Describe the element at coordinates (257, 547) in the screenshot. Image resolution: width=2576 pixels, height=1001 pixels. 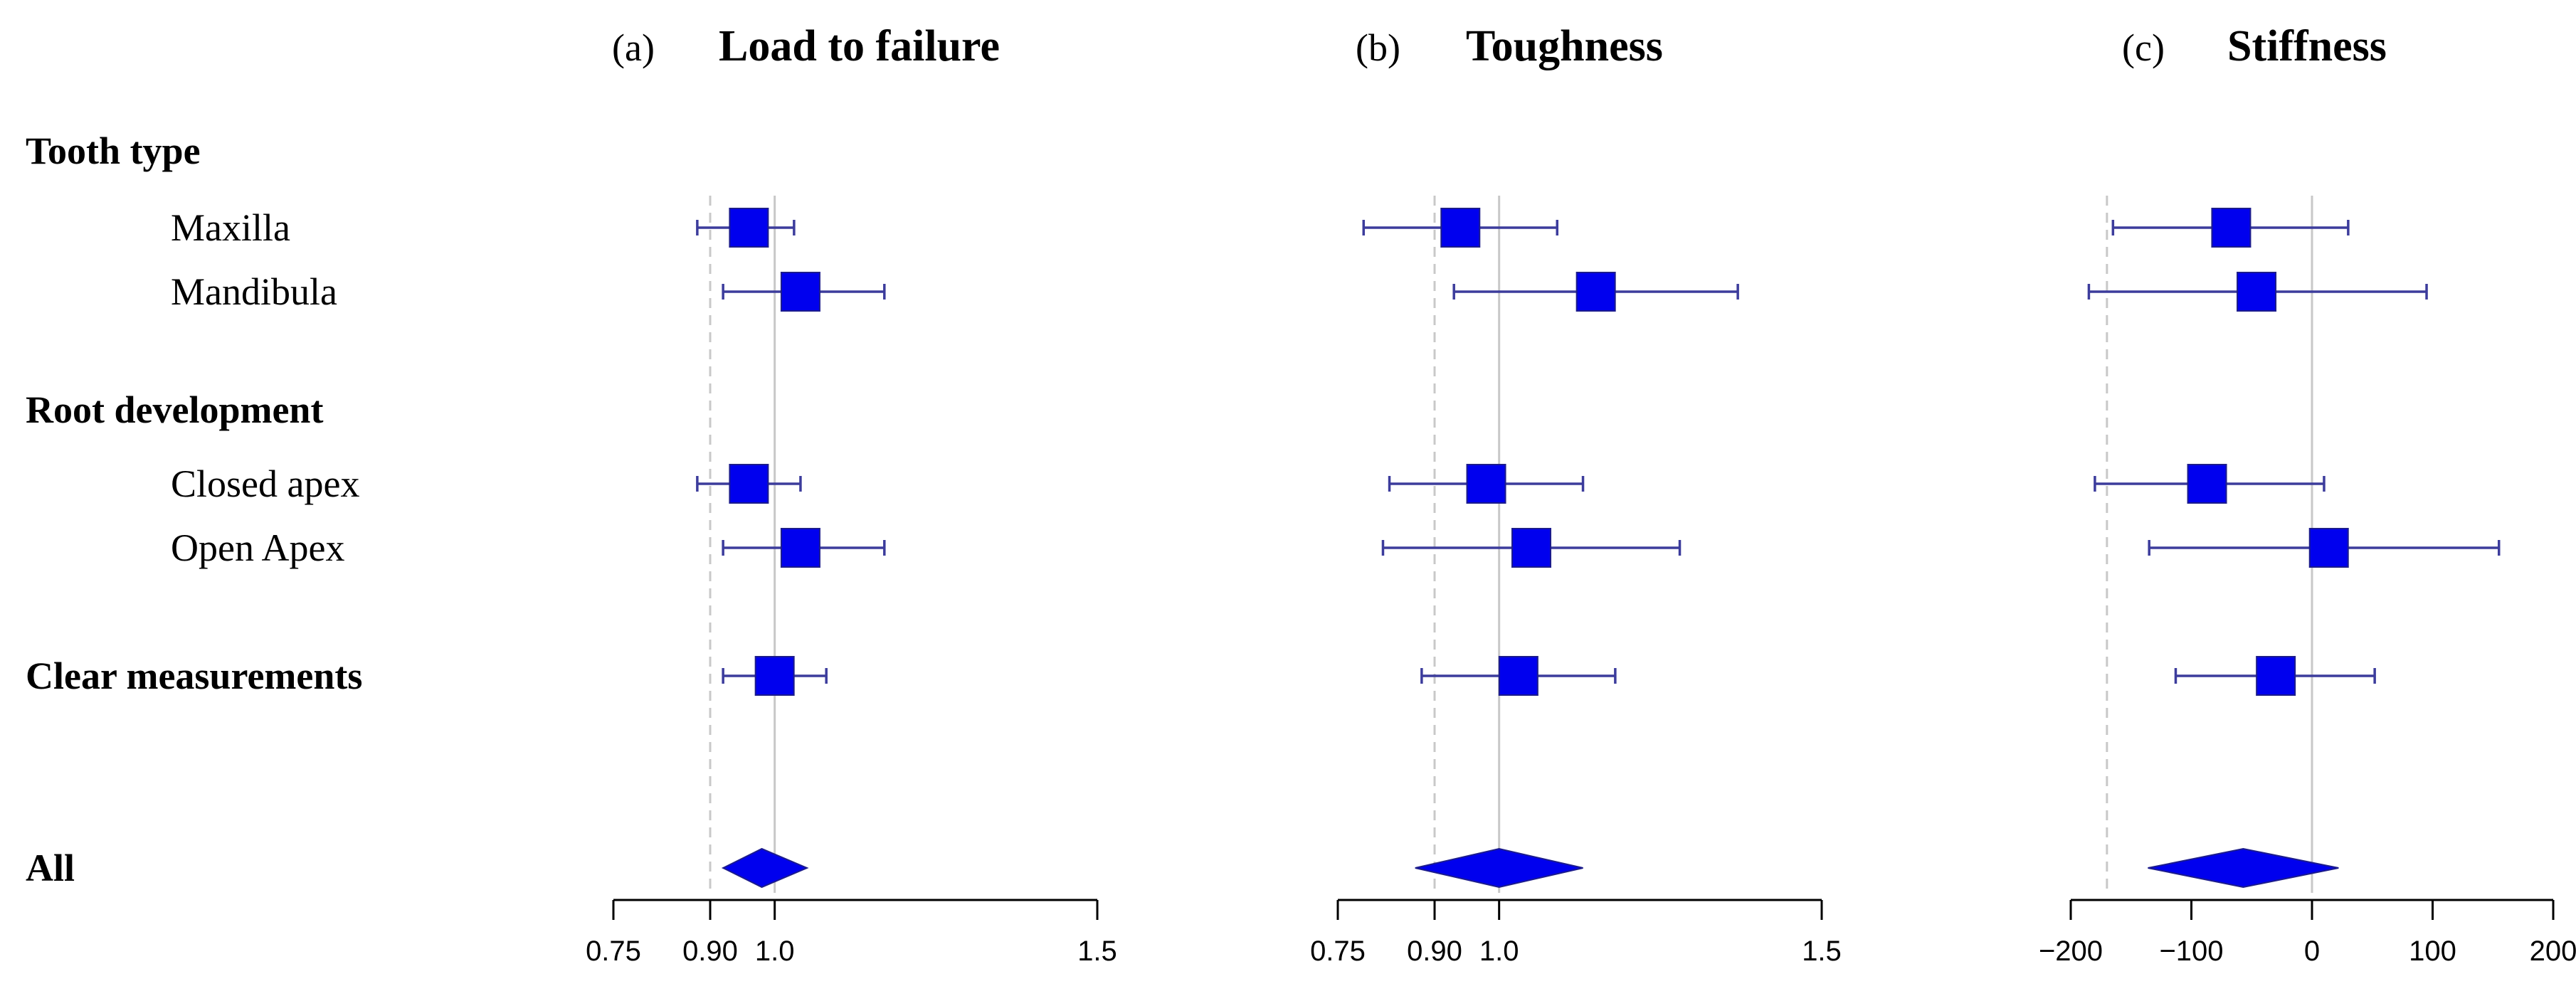
I see `row-label-open-apex: Open Apex` at that location.